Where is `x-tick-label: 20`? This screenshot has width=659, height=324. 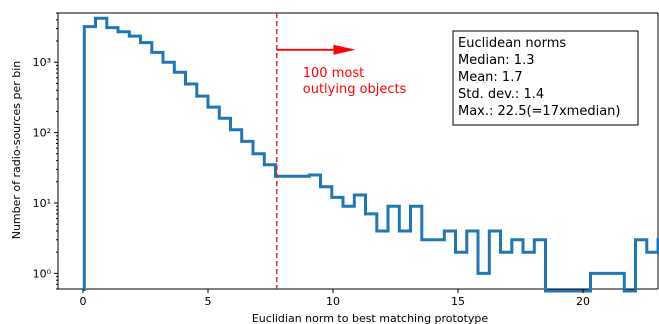
x-tick-label: 20 is located at coordinates (583, 301).